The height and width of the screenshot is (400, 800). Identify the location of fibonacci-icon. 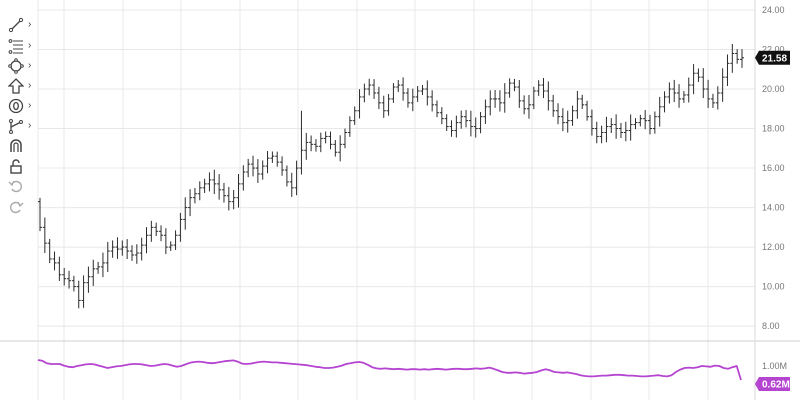
(15, 46).